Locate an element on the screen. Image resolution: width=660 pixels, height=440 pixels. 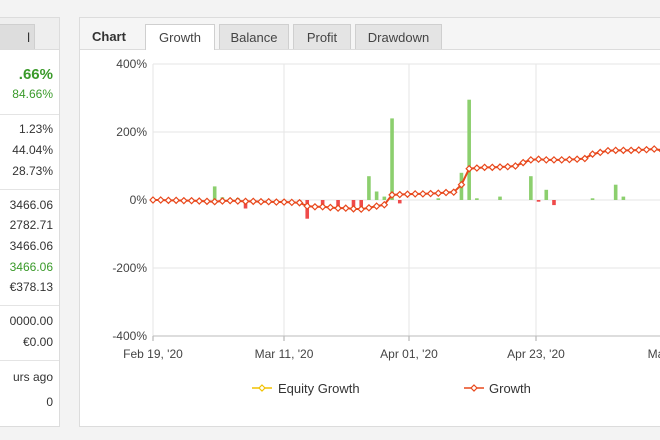
equity-legend-label: Equity Growth is located at coordinates (319, 388).